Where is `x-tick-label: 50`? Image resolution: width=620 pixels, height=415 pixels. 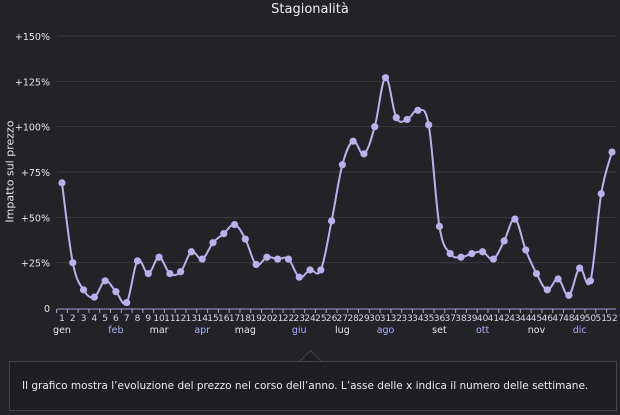 x-tick-label: 50 is located at coordinates (591, 319).